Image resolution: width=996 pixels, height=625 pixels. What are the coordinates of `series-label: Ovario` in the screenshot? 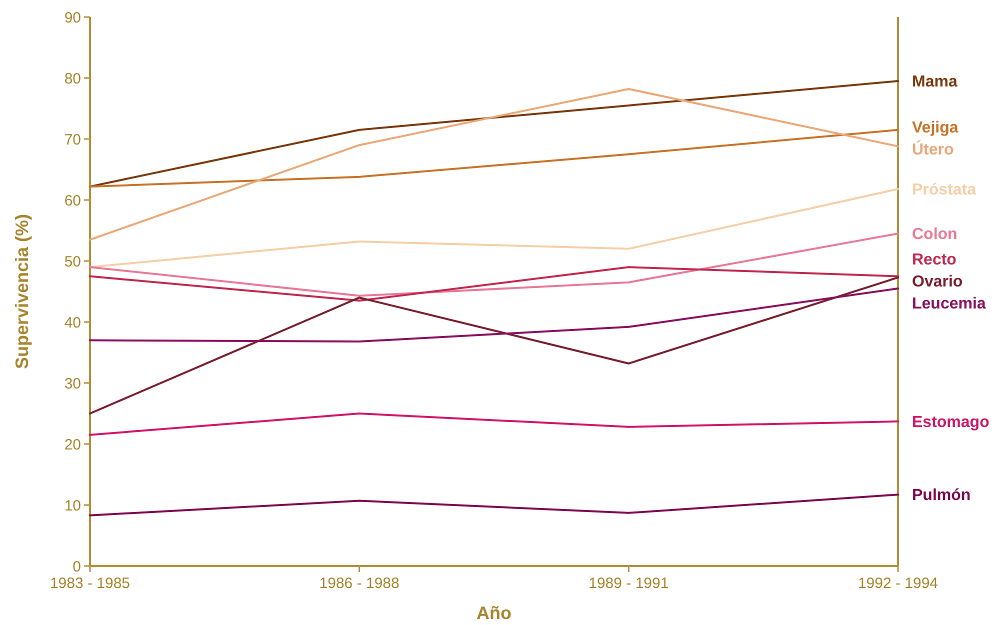 It's located at (937, 281).